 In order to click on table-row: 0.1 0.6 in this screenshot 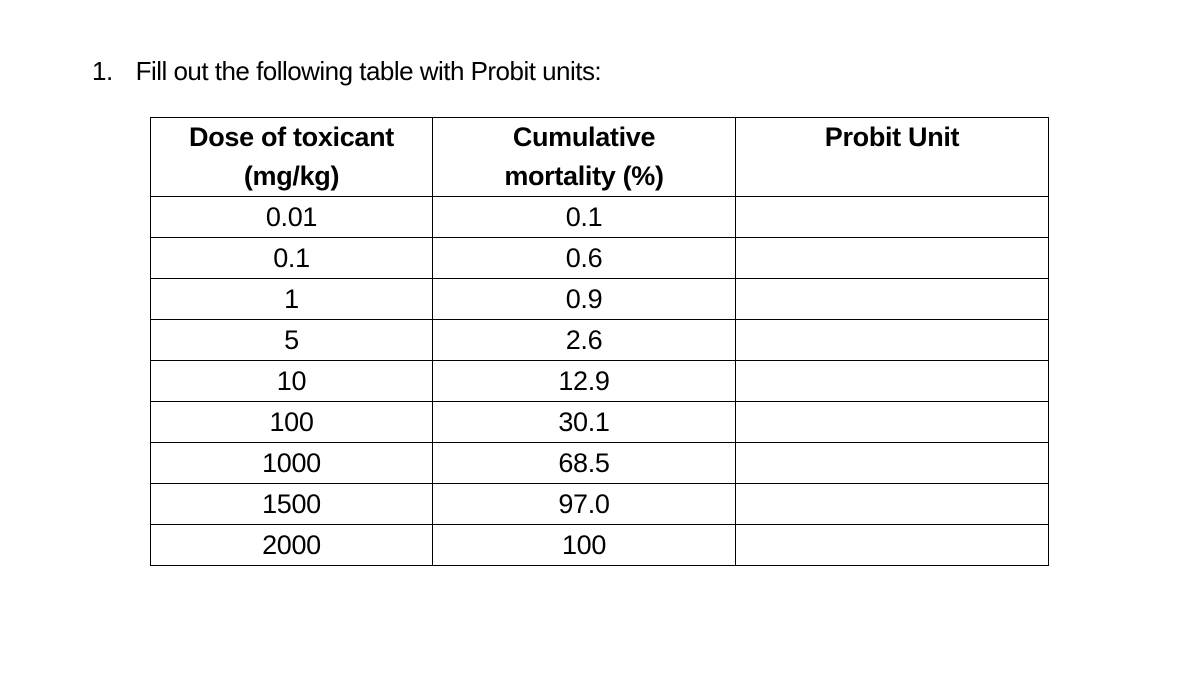, I will do `click(599, 258)`.